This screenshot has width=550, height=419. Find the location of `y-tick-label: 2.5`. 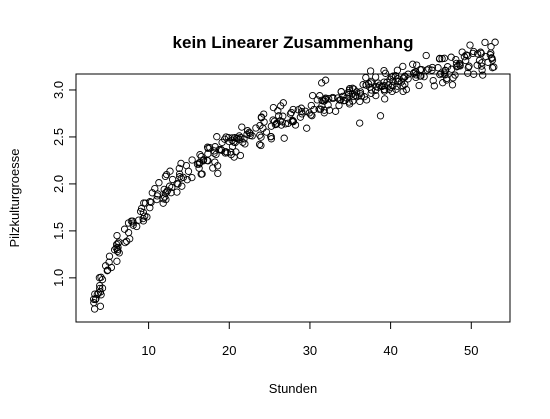

y-tick-label: 2.5 is located at coordinates (58, 137).